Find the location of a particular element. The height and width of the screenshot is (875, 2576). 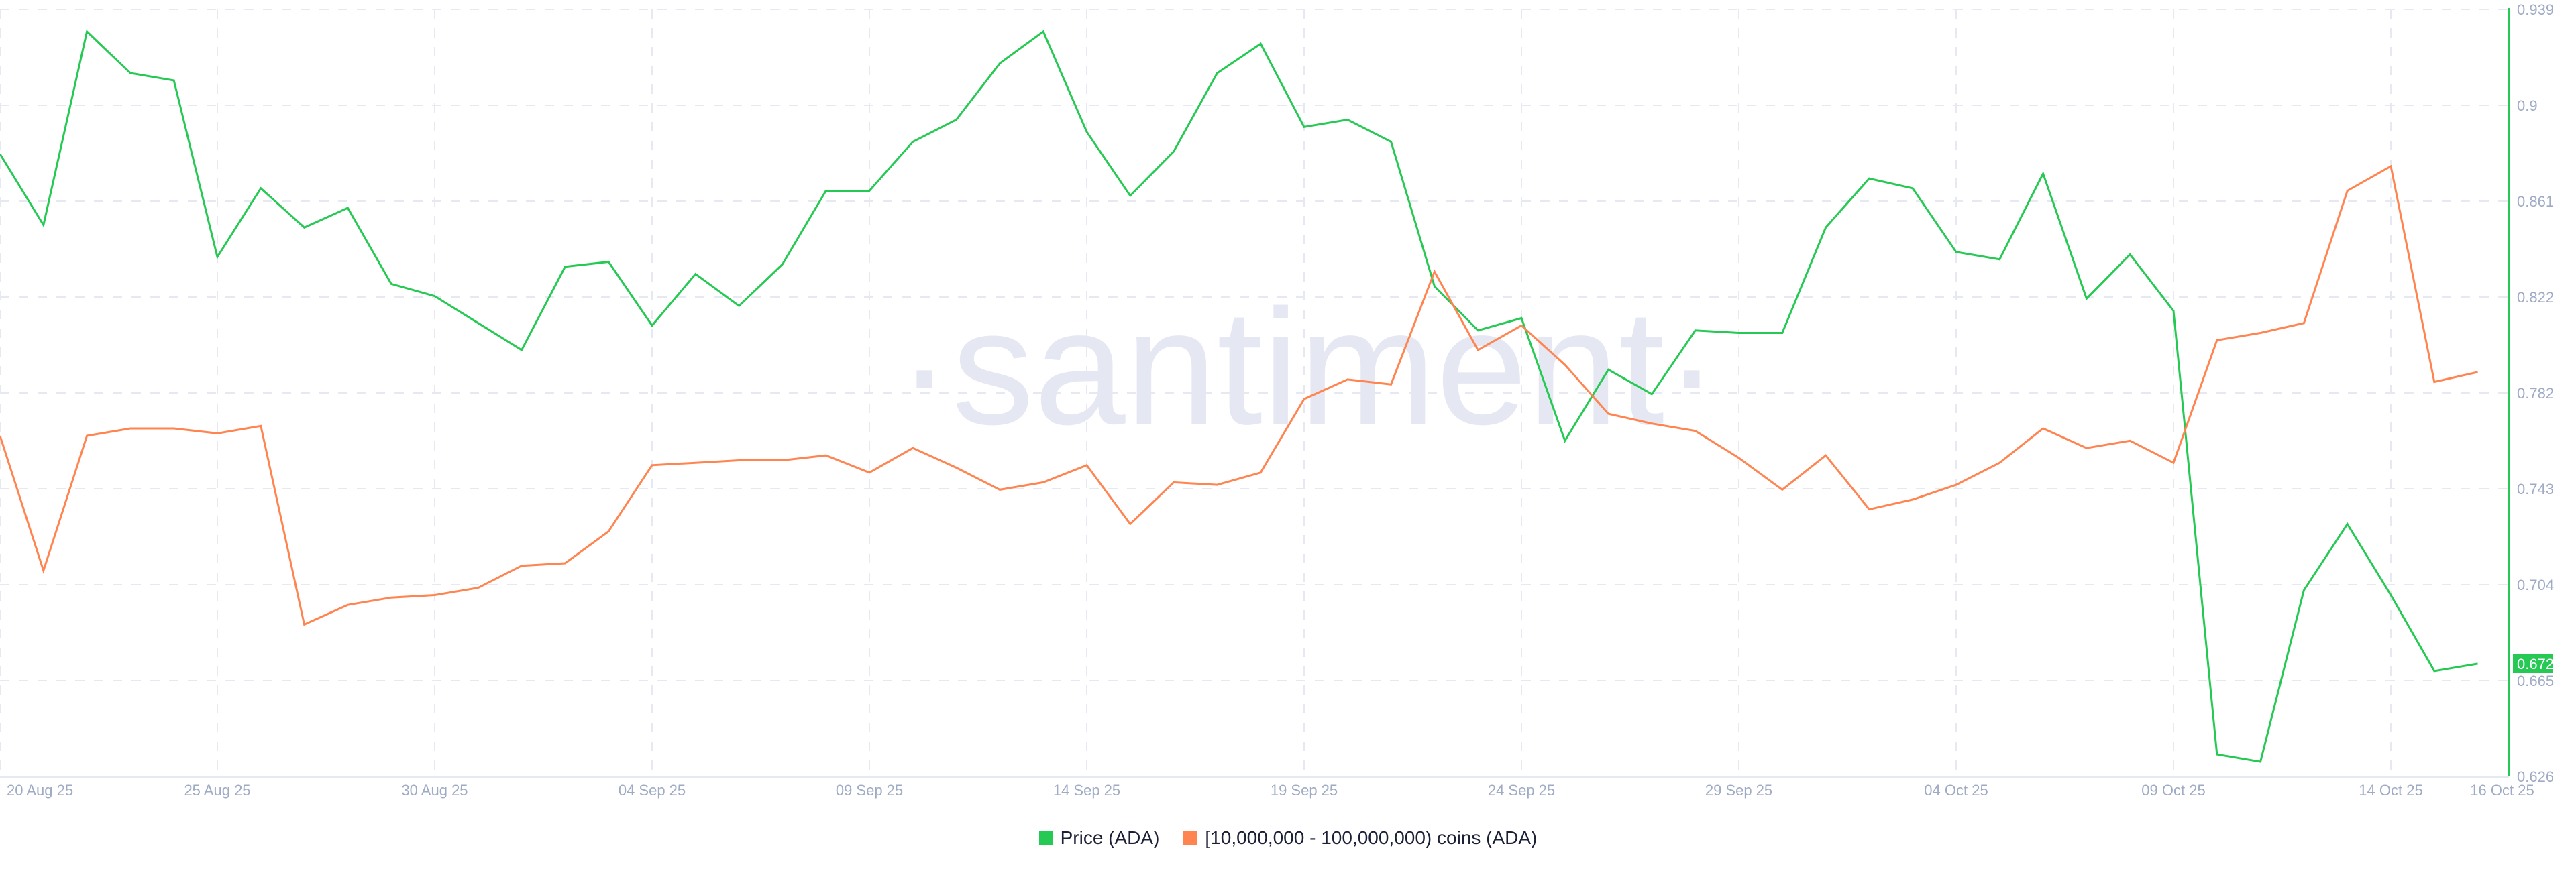

x-tick-label: 09 Sep 25 is located at coordinates (869, 790).